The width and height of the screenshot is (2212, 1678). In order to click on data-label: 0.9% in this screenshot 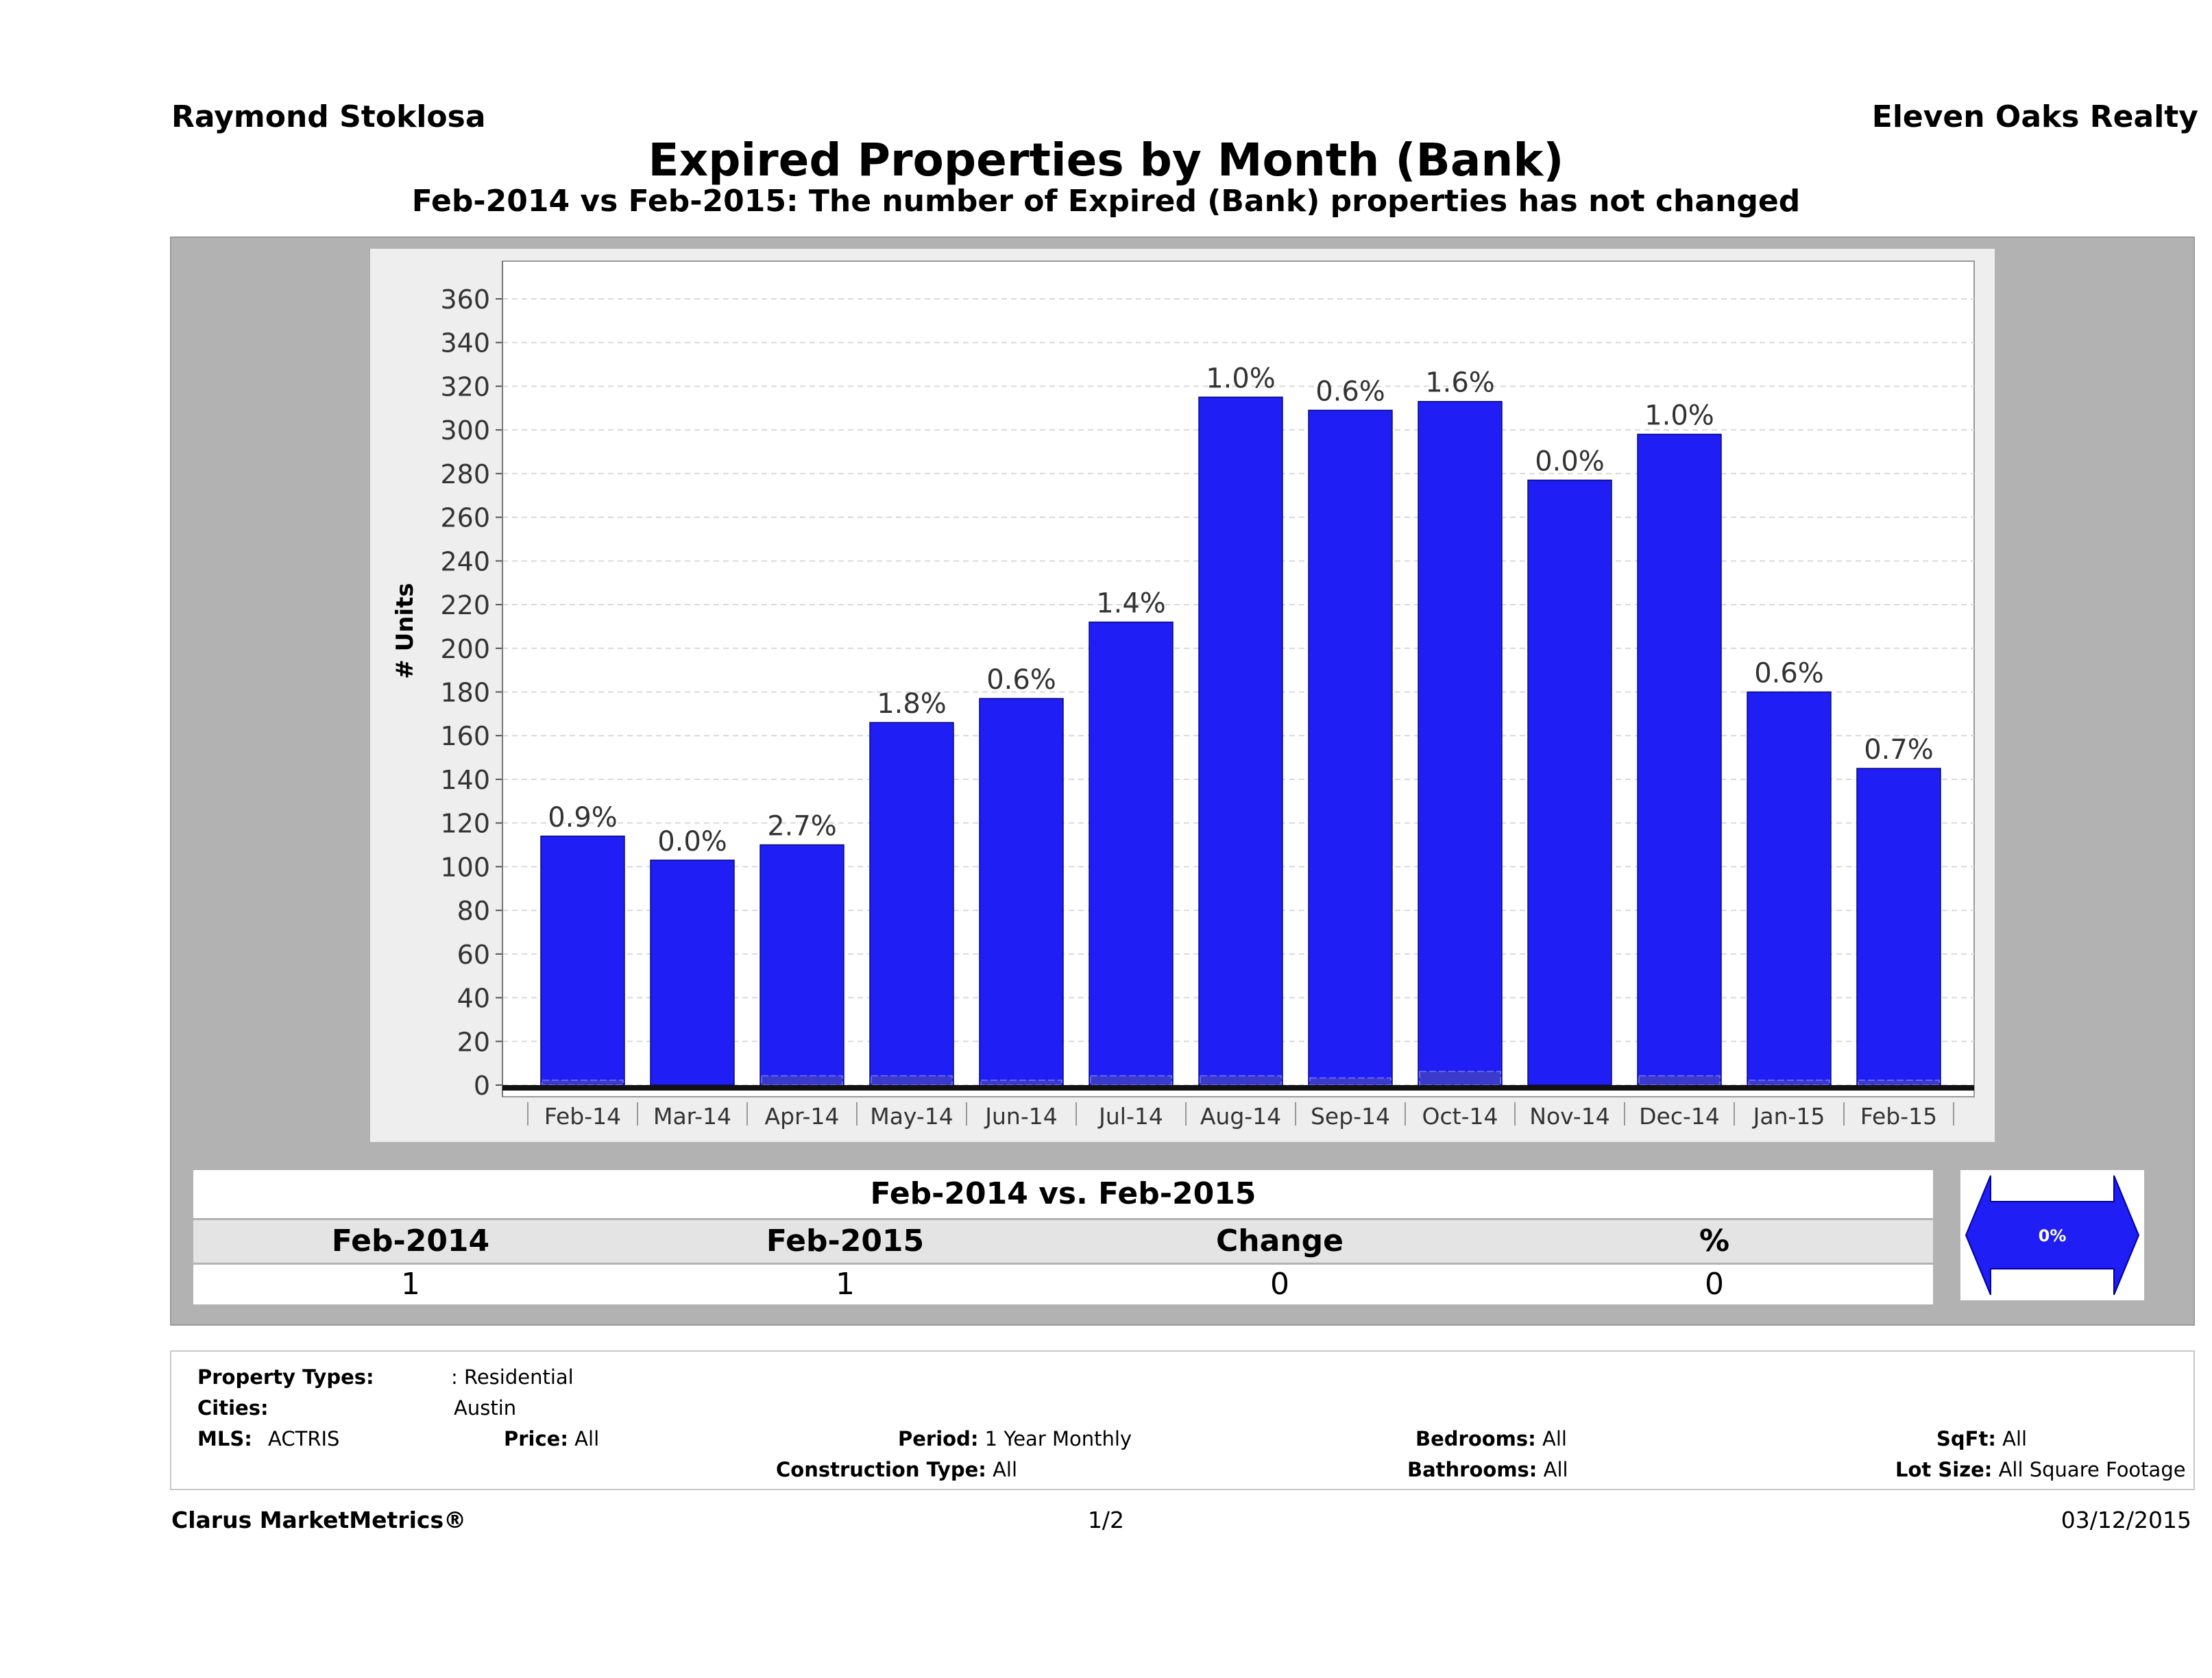, I will do `click(583, 818)`.